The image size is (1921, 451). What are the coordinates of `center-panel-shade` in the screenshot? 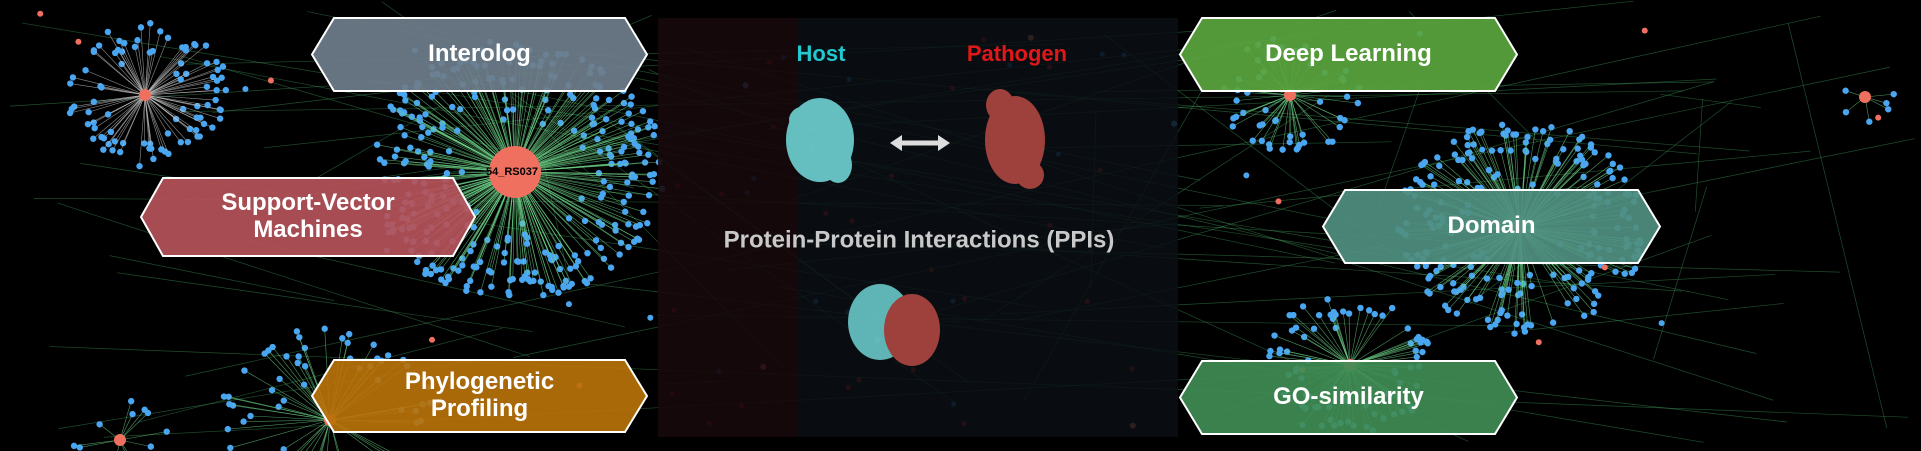 It's located at (728, 227).